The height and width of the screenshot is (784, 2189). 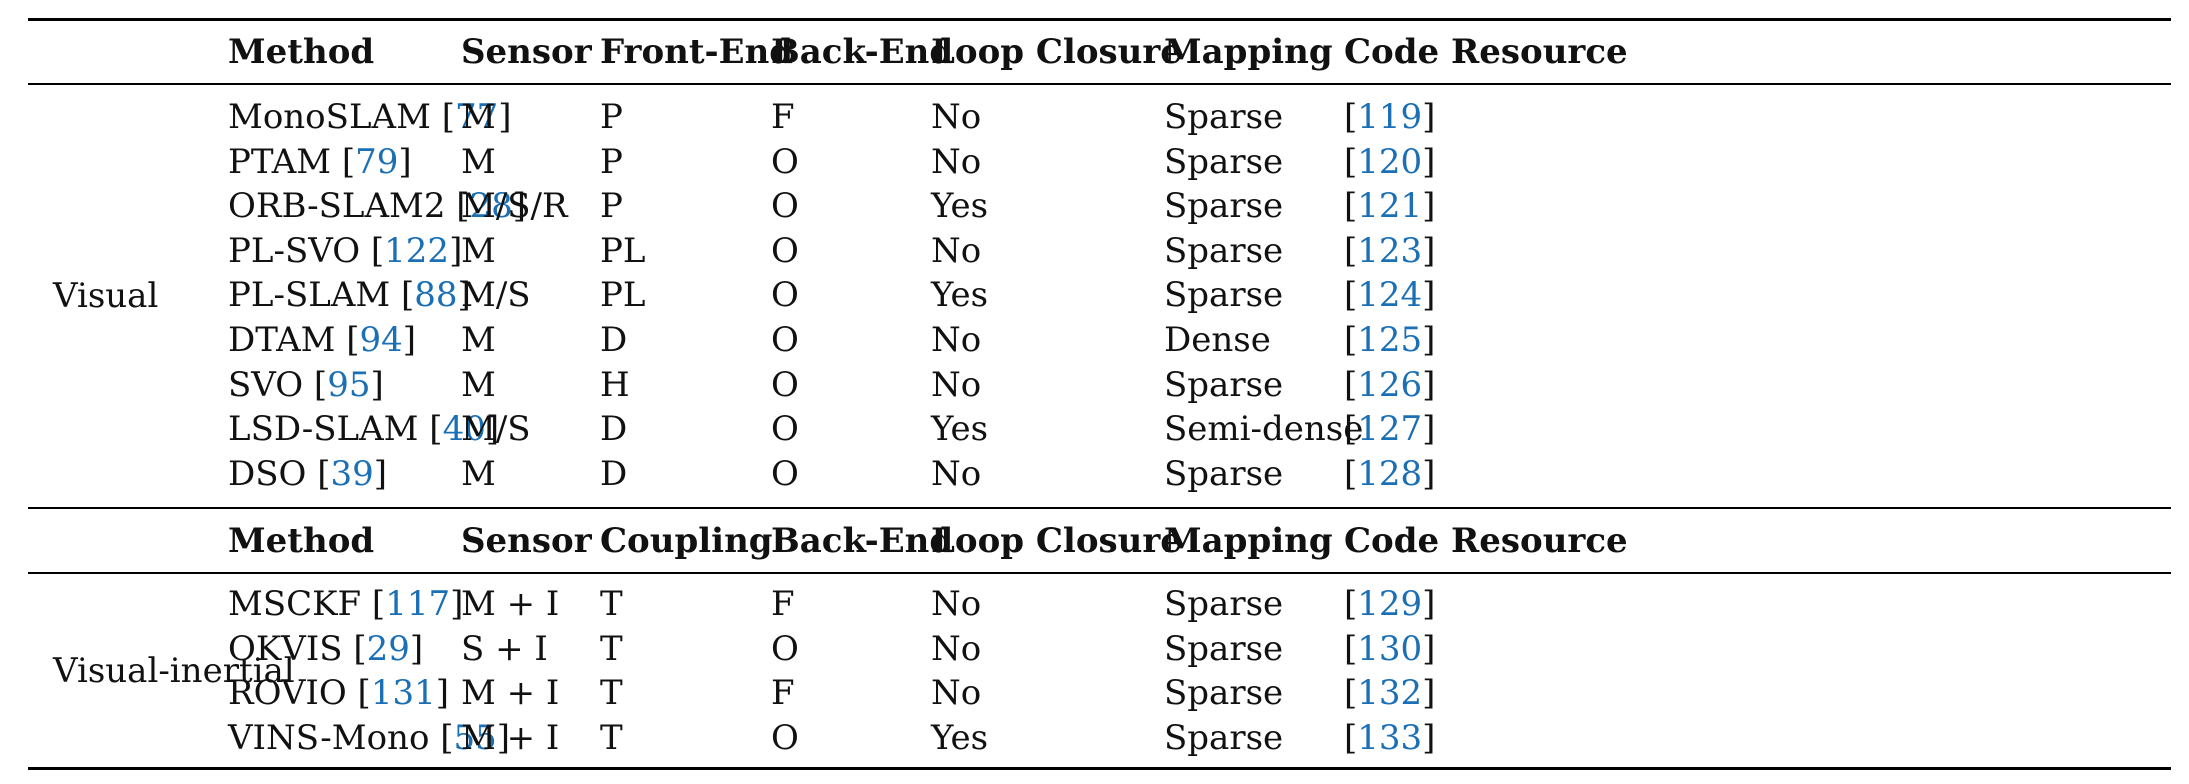 What do you see at coordinates (309, 295) in the screenshot?
I see `method-name: PL-SLAM` at bounding box center [309, 295].